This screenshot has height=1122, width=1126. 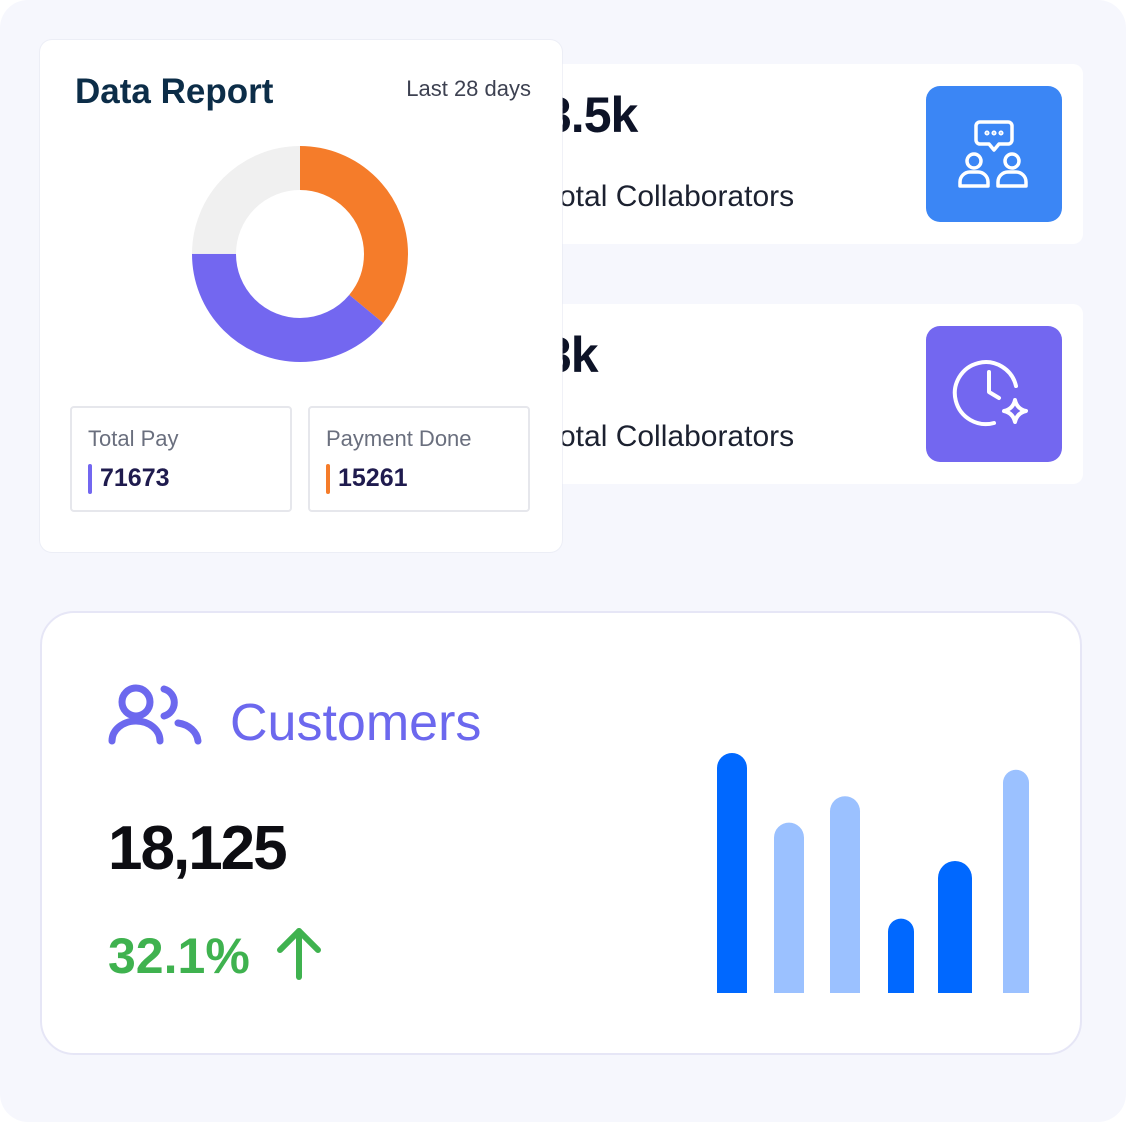 I want to click on customers-title: Customers, so click(x=356, y=723).